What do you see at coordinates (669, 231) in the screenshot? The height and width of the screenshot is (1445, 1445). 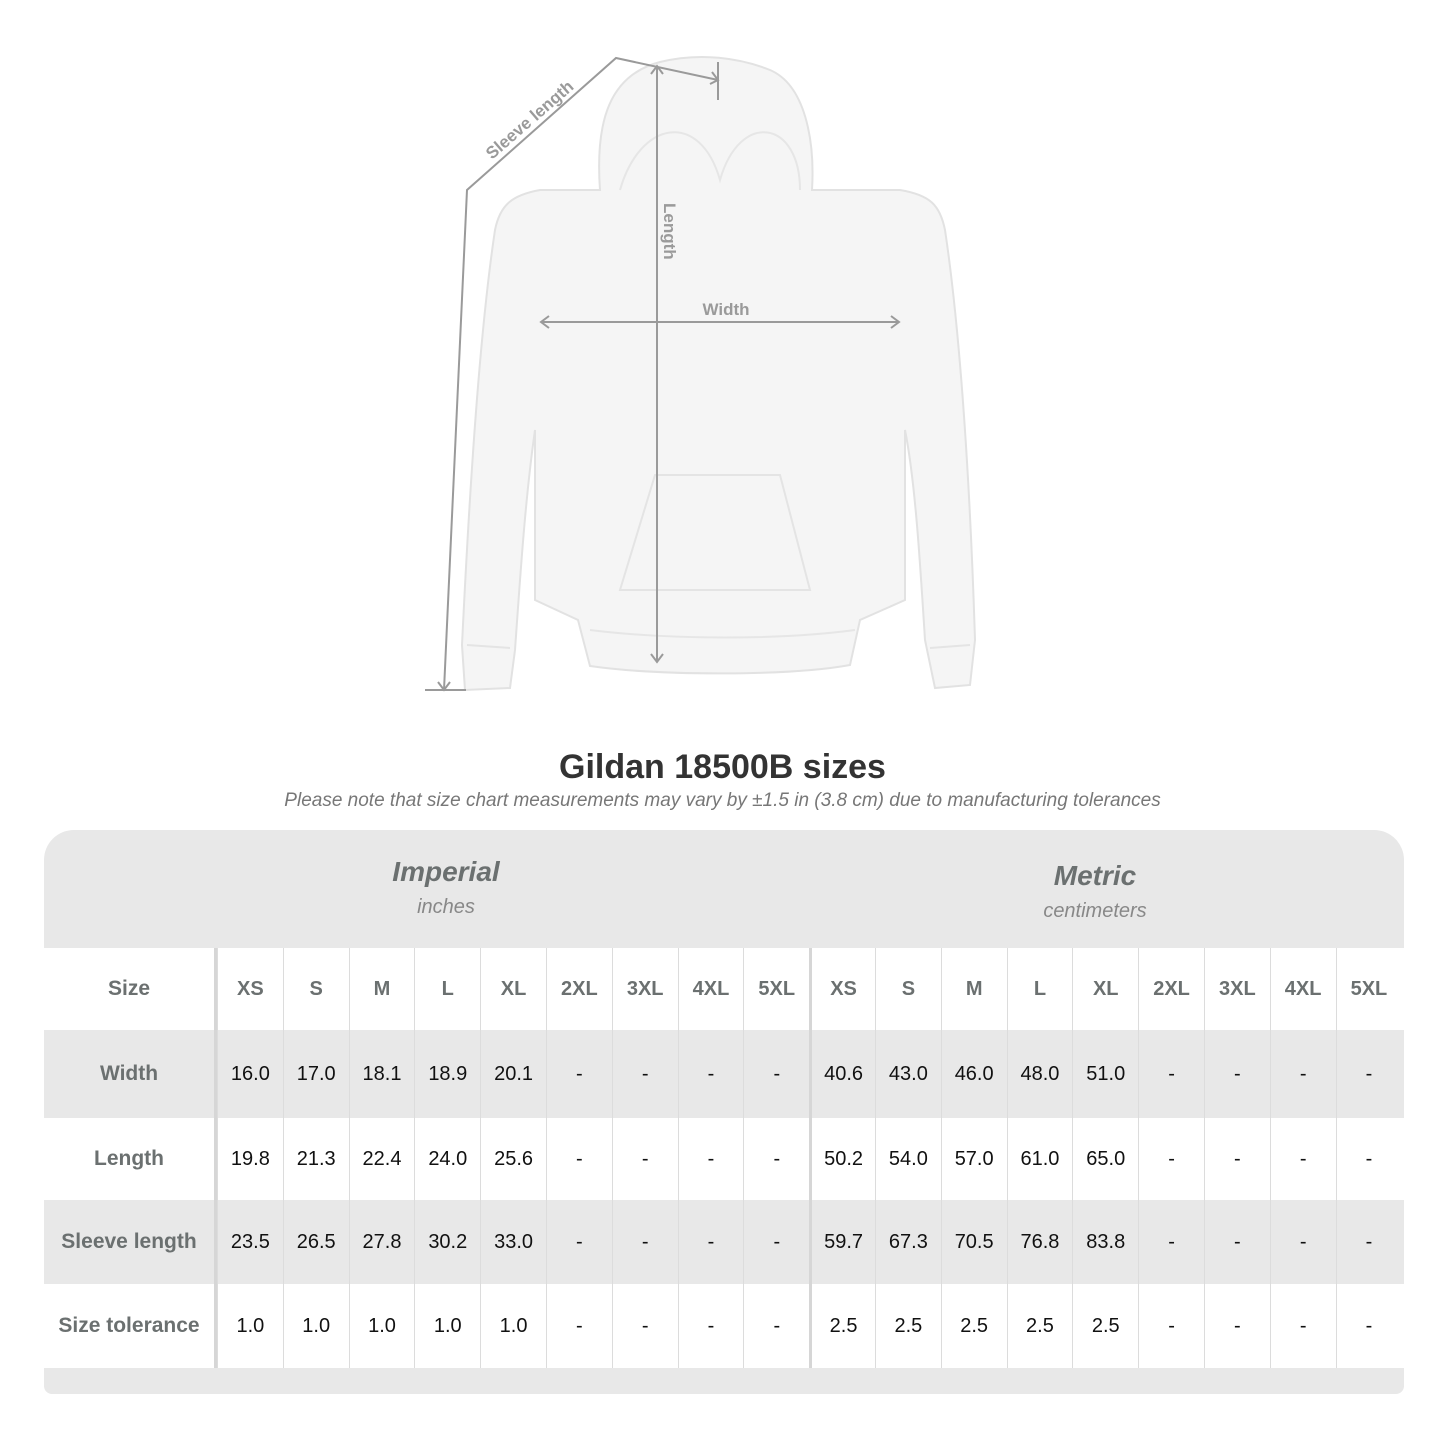 I see `length-label: Length` at bounding box center [669, 231].